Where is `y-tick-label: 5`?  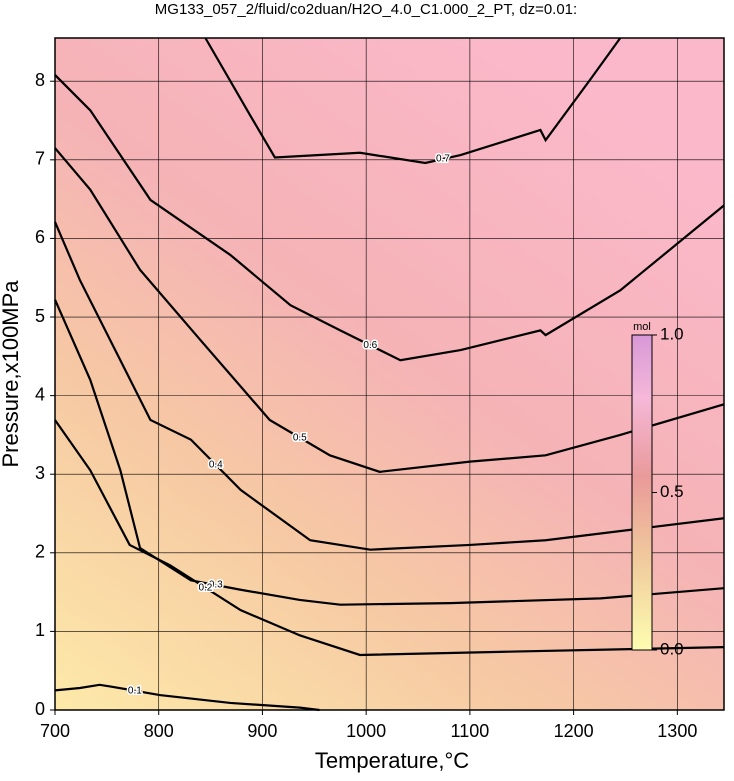
y-tick-label: 5 is located at coordinates (40, 316).